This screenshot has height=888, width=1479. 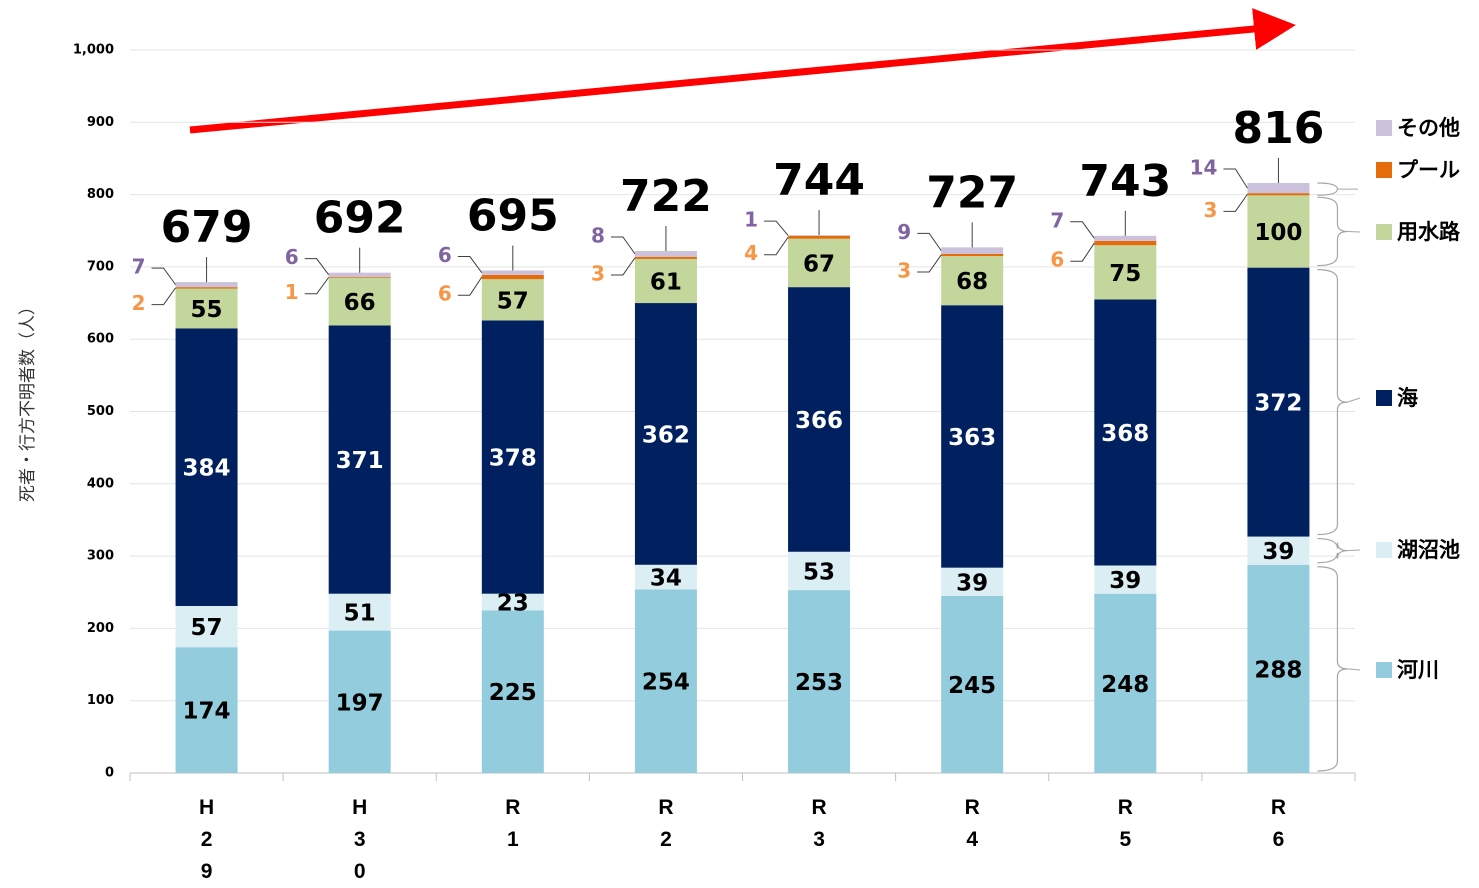 I want to click on data-label: 66, so click(x=360, y=303).